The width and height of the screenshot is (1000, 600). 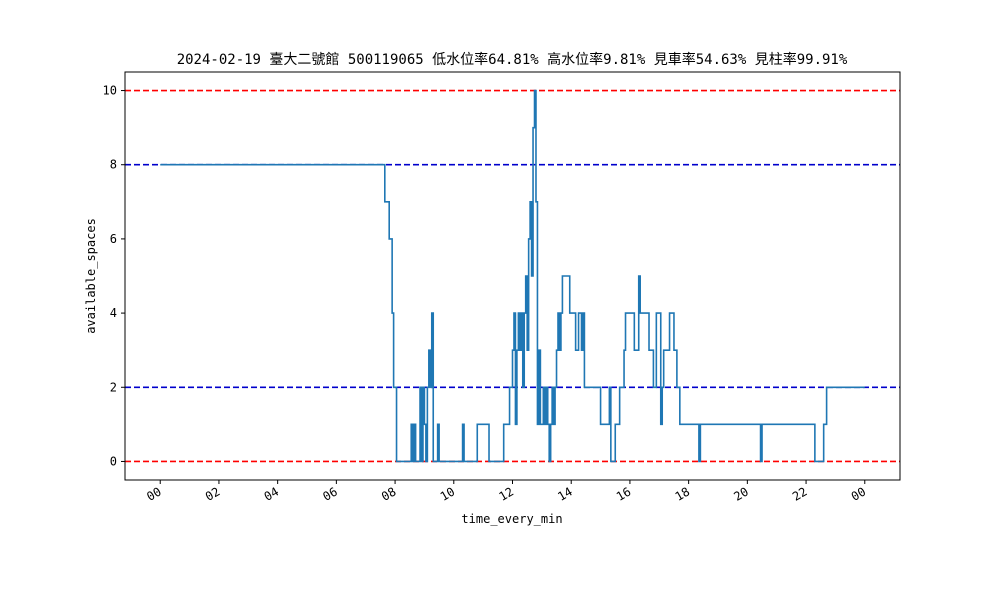 I want to click on y-tick-label: 6, so click(x=113, y=239).